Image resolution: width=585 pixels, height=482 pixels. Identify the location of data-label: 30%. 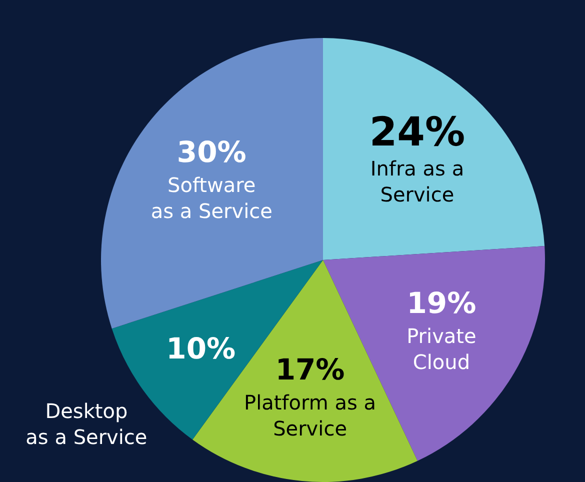
(211, 151).